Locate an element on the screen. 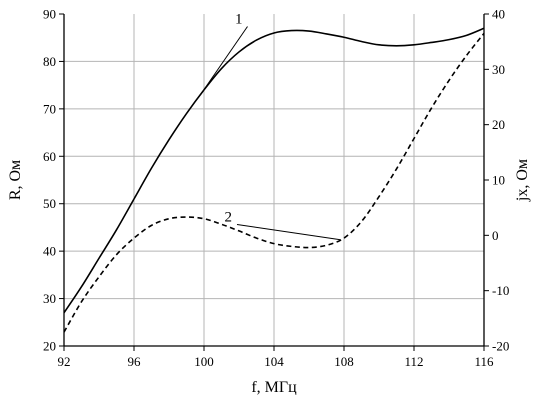 This screenshot has width=536, height=403. y-axis-title-left: R, Ом is located at coordinates (15, 180).